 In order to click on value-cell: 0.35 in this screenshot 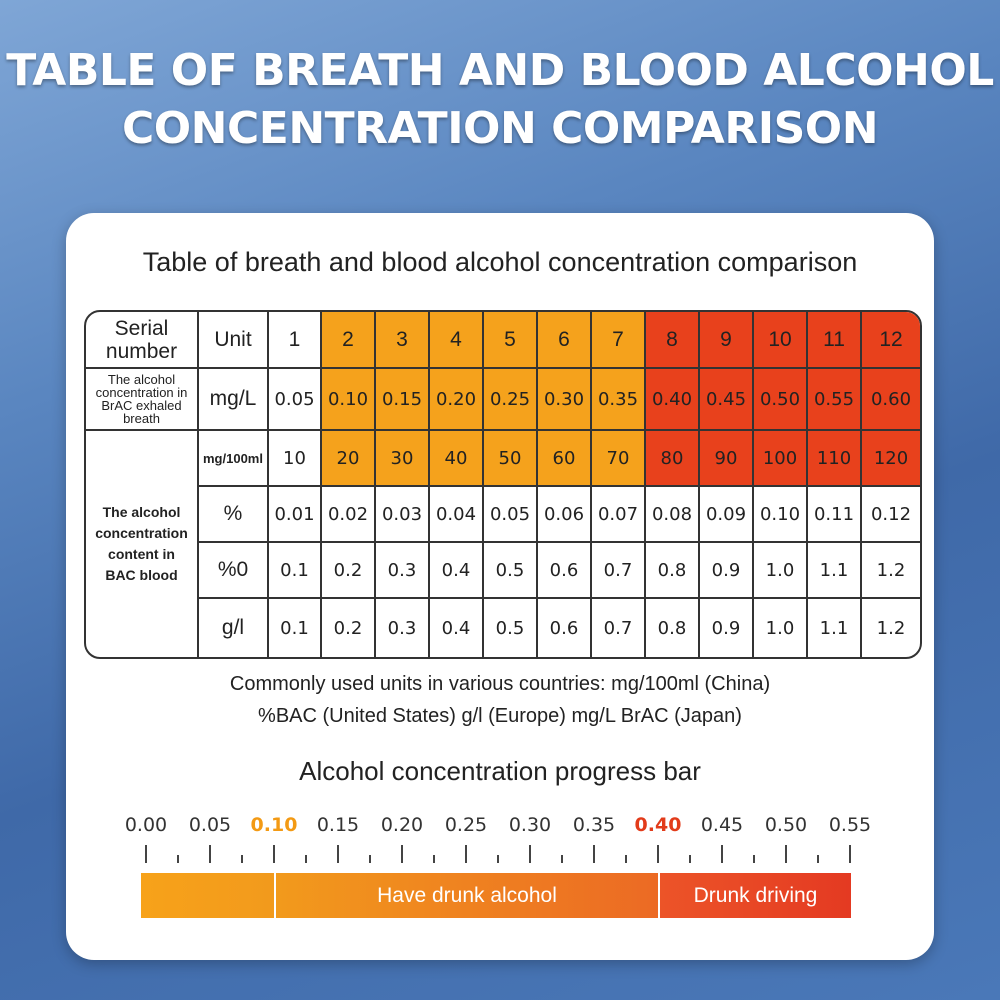, I will do `click(619, 400)`.